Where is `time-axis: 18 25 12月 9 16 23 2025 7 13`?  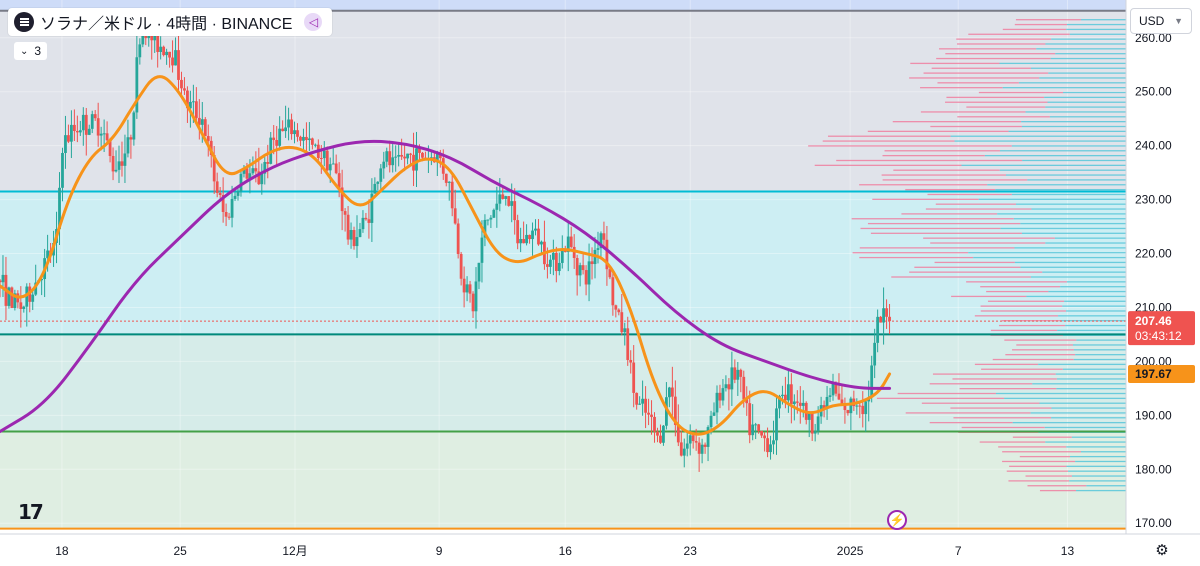
time-axis: 18 25 12月 9 16 23 2025 7 13 is located at coordinates (600, 549).